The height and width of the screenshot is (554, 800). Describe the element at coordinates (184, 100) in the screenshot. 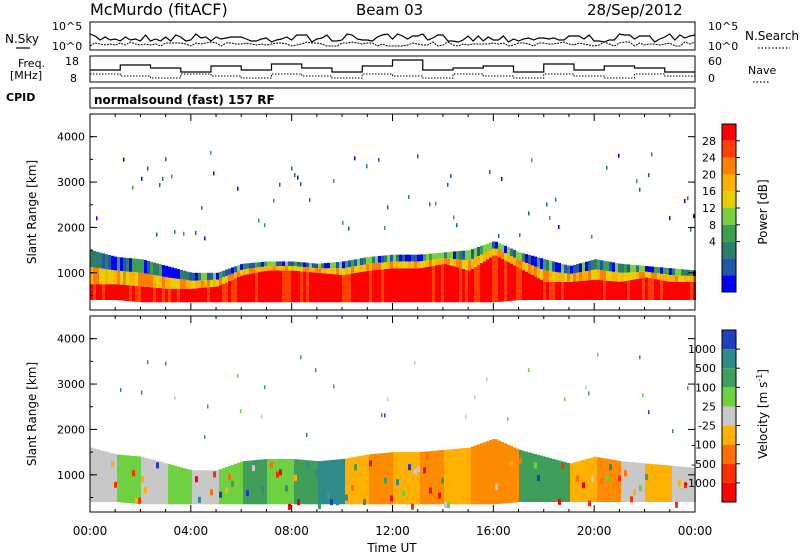

I see `cpid-text: normalsound (fast) 157 RF` at that location.